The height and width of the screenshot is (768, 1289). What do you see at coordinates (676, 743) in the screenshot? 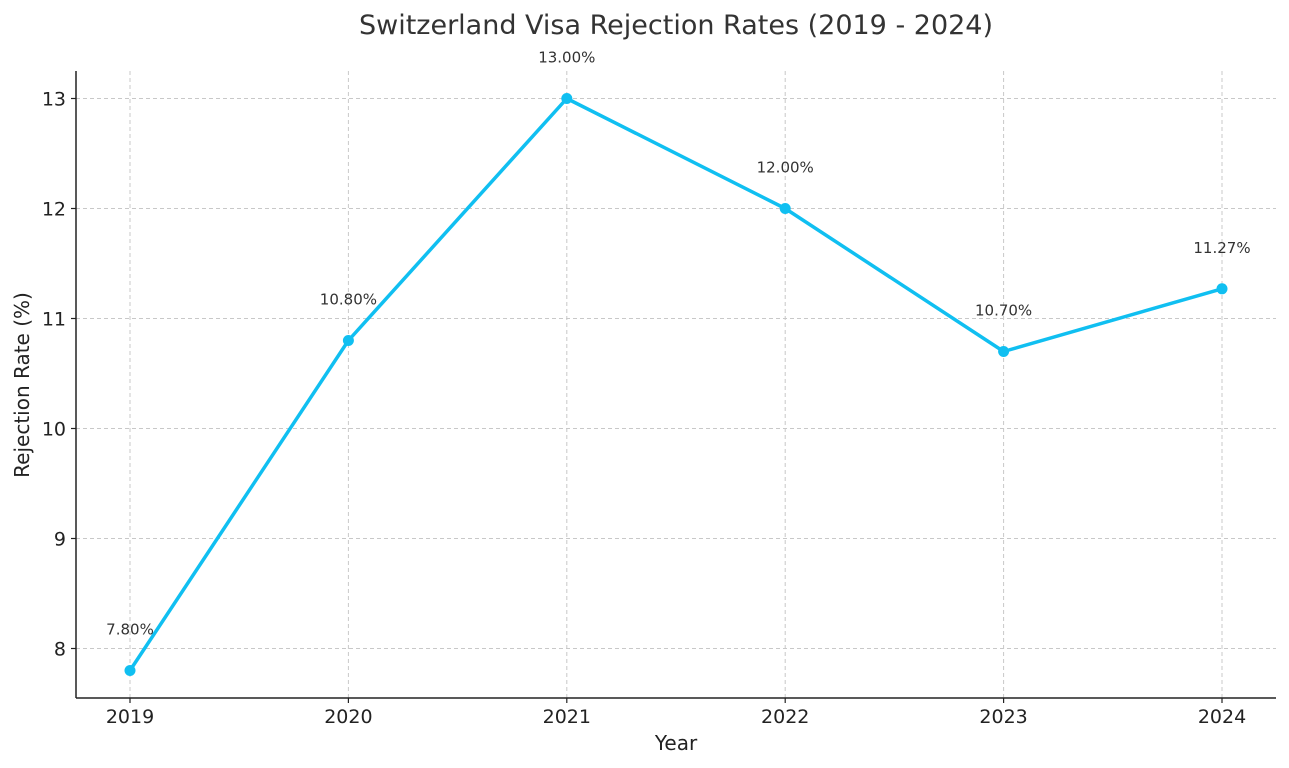
I see `x-axis-label: Year` at bounding box center [676, 743].